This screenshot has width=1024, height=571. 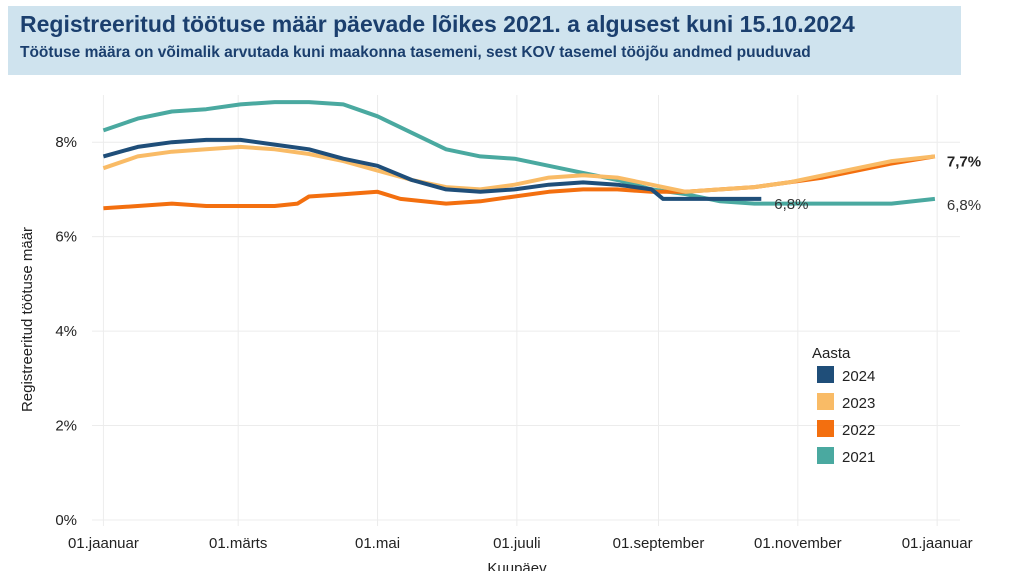 What do you see at coordinates (519, 169) in the screenshot?
I see `series-line-2023` at bounding box center [519, 169].